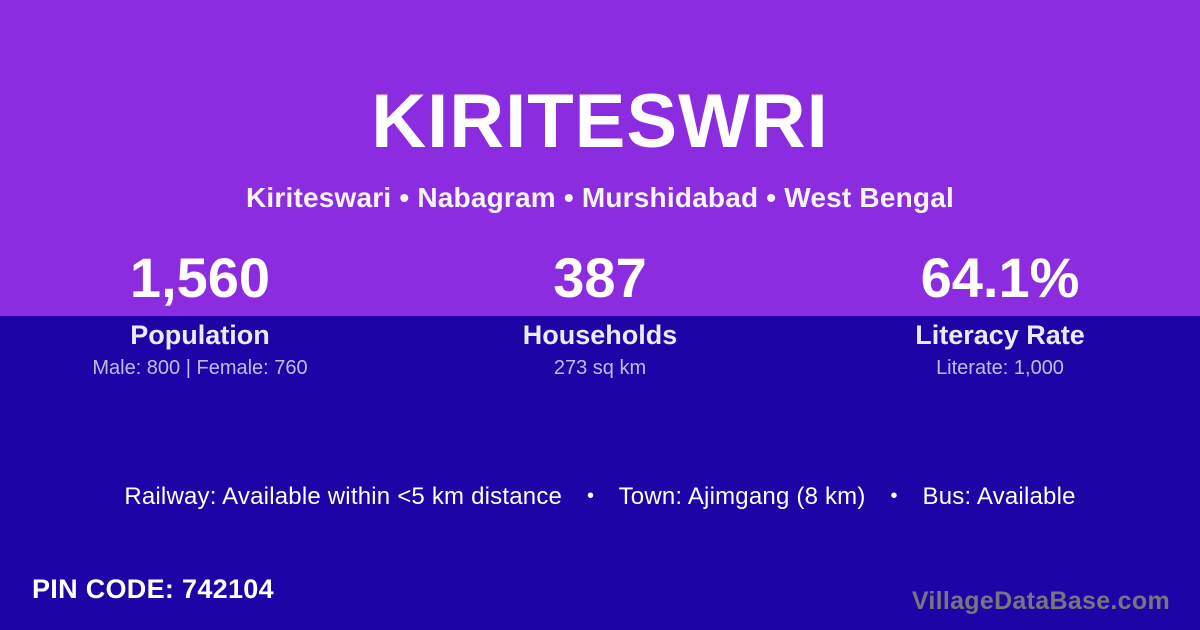 The height and width of the screenshot is (630, 1200). I want to click on households-value: 387, so click(600, 277).